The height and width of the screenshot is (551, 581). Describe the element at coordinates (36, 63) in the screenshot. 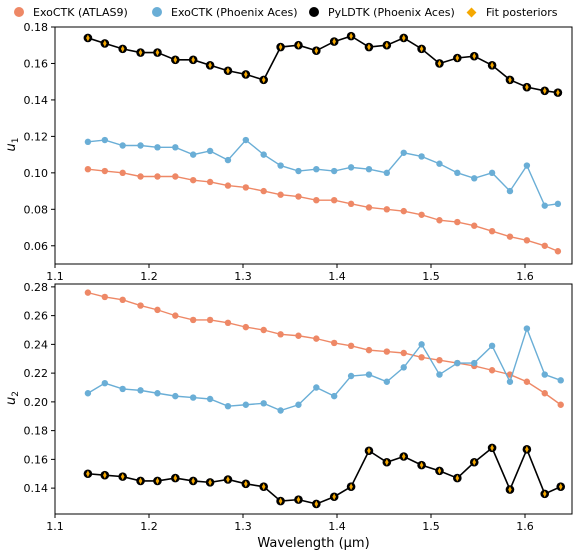

I see `y-tick-label: 0.16` at that location.